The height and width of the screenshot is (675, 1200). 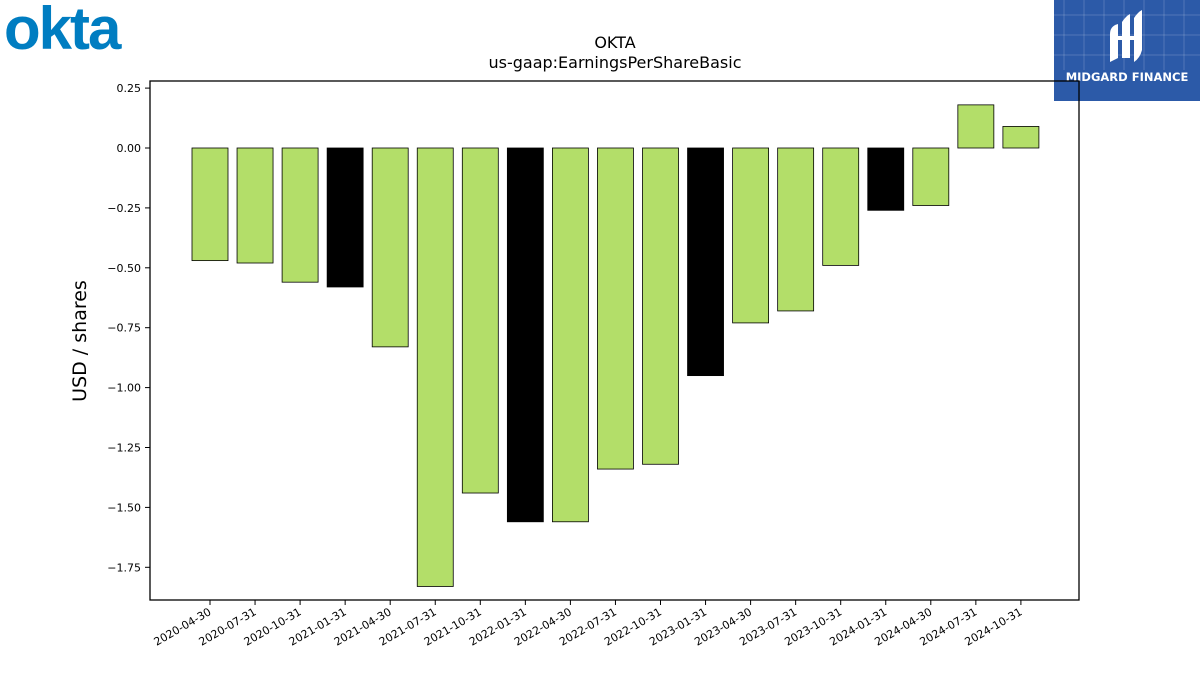 What do you see at coordinates (124, 388) in the screenshot?
I see `y-tick-label: −1.00` at bounding box center [124, 388].